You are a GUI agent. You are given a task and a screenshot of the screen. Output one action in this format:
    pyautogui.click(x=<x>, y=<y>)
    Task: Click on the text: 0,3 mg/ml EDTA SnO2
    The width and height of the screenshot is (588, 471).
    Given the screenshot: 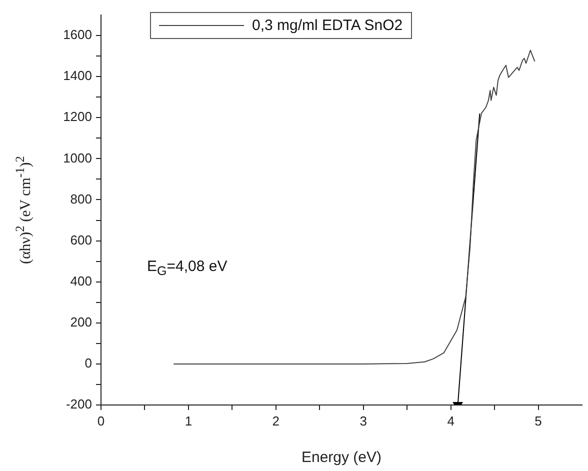 What is the action you would take?
    pyautogui.click(x=327, y=25)
    